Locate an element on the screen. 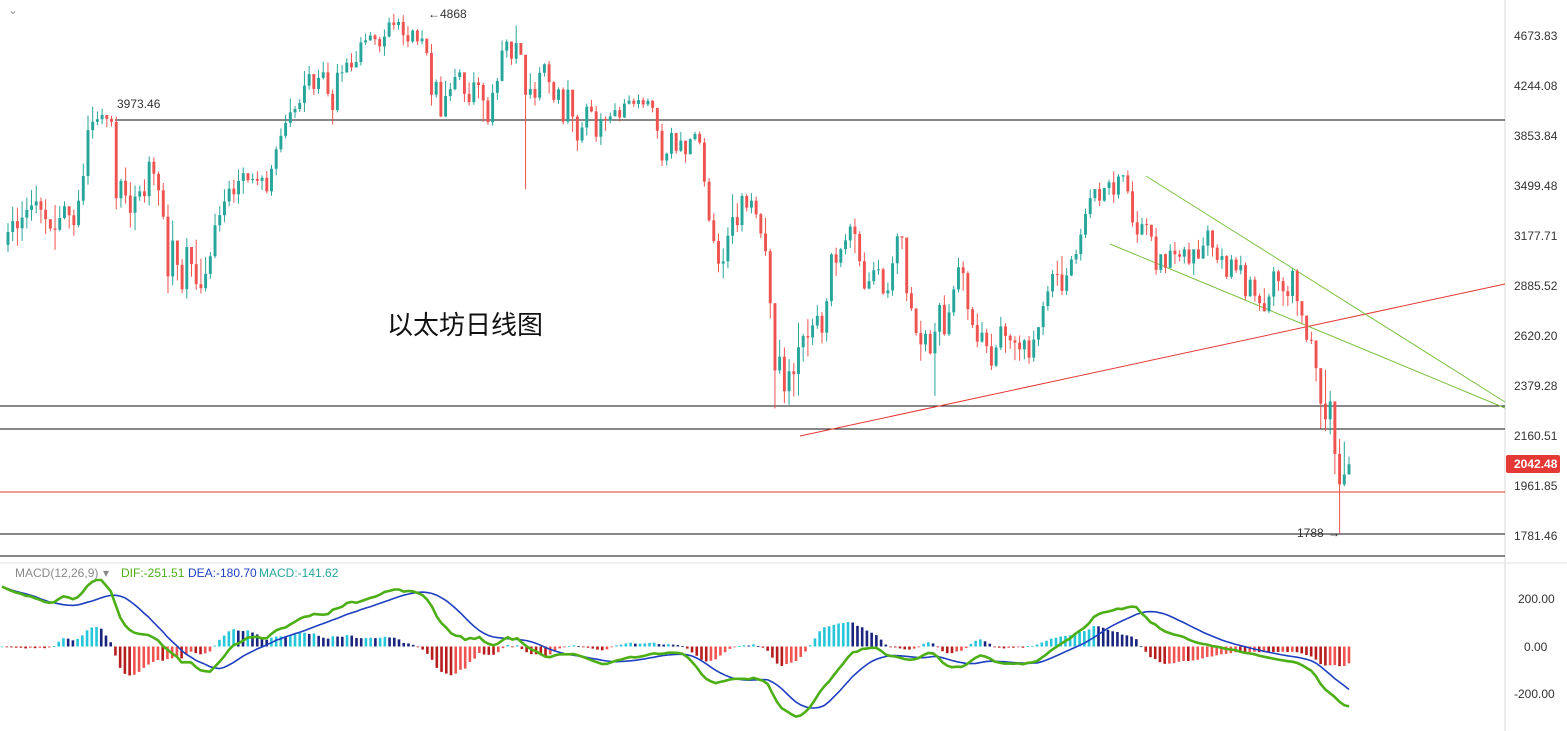  chevron-down-icon: ⌄ is located at coordinates (13, 10).